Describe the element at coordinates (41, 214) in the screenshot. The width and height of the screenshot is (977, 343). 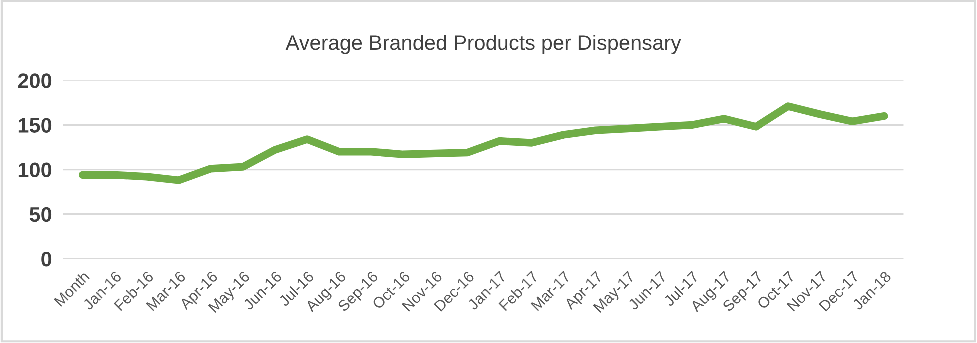
I see `y-tick-label: 50` at that location.